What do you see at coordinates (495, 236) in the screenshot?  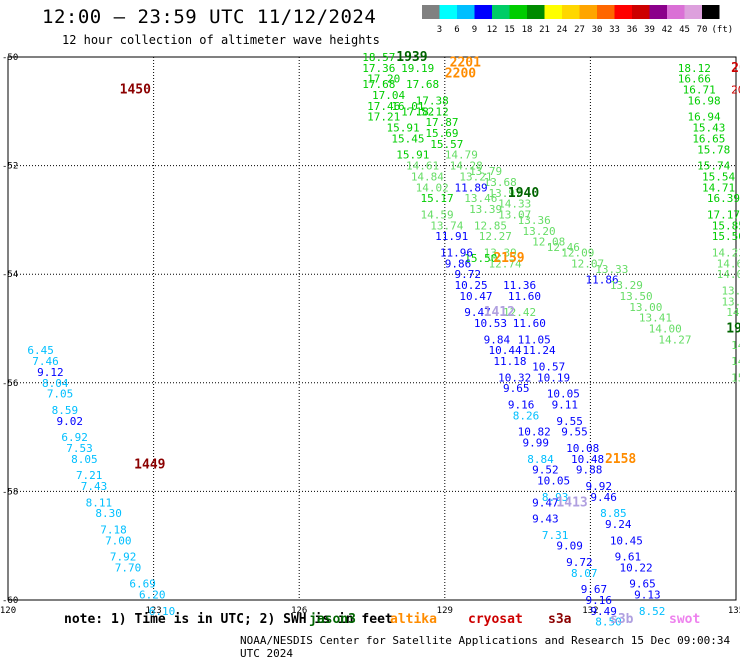 I see `wave-height-value: 12.27` at bounding box center [495, 236].